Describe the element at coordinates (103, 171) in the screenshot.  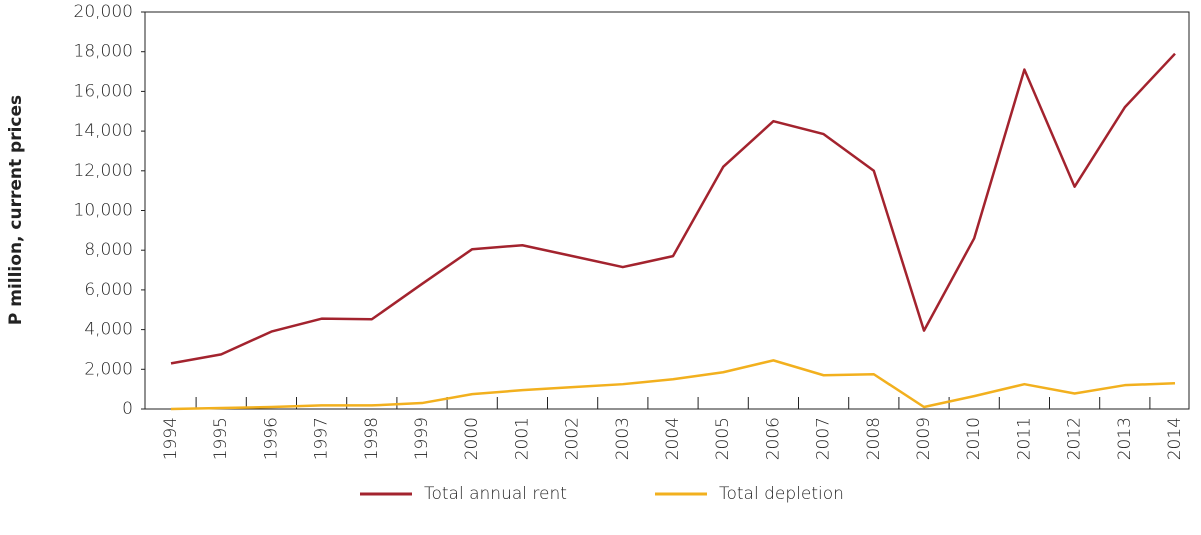
I see `y-tick-label: 12,000` at that location.